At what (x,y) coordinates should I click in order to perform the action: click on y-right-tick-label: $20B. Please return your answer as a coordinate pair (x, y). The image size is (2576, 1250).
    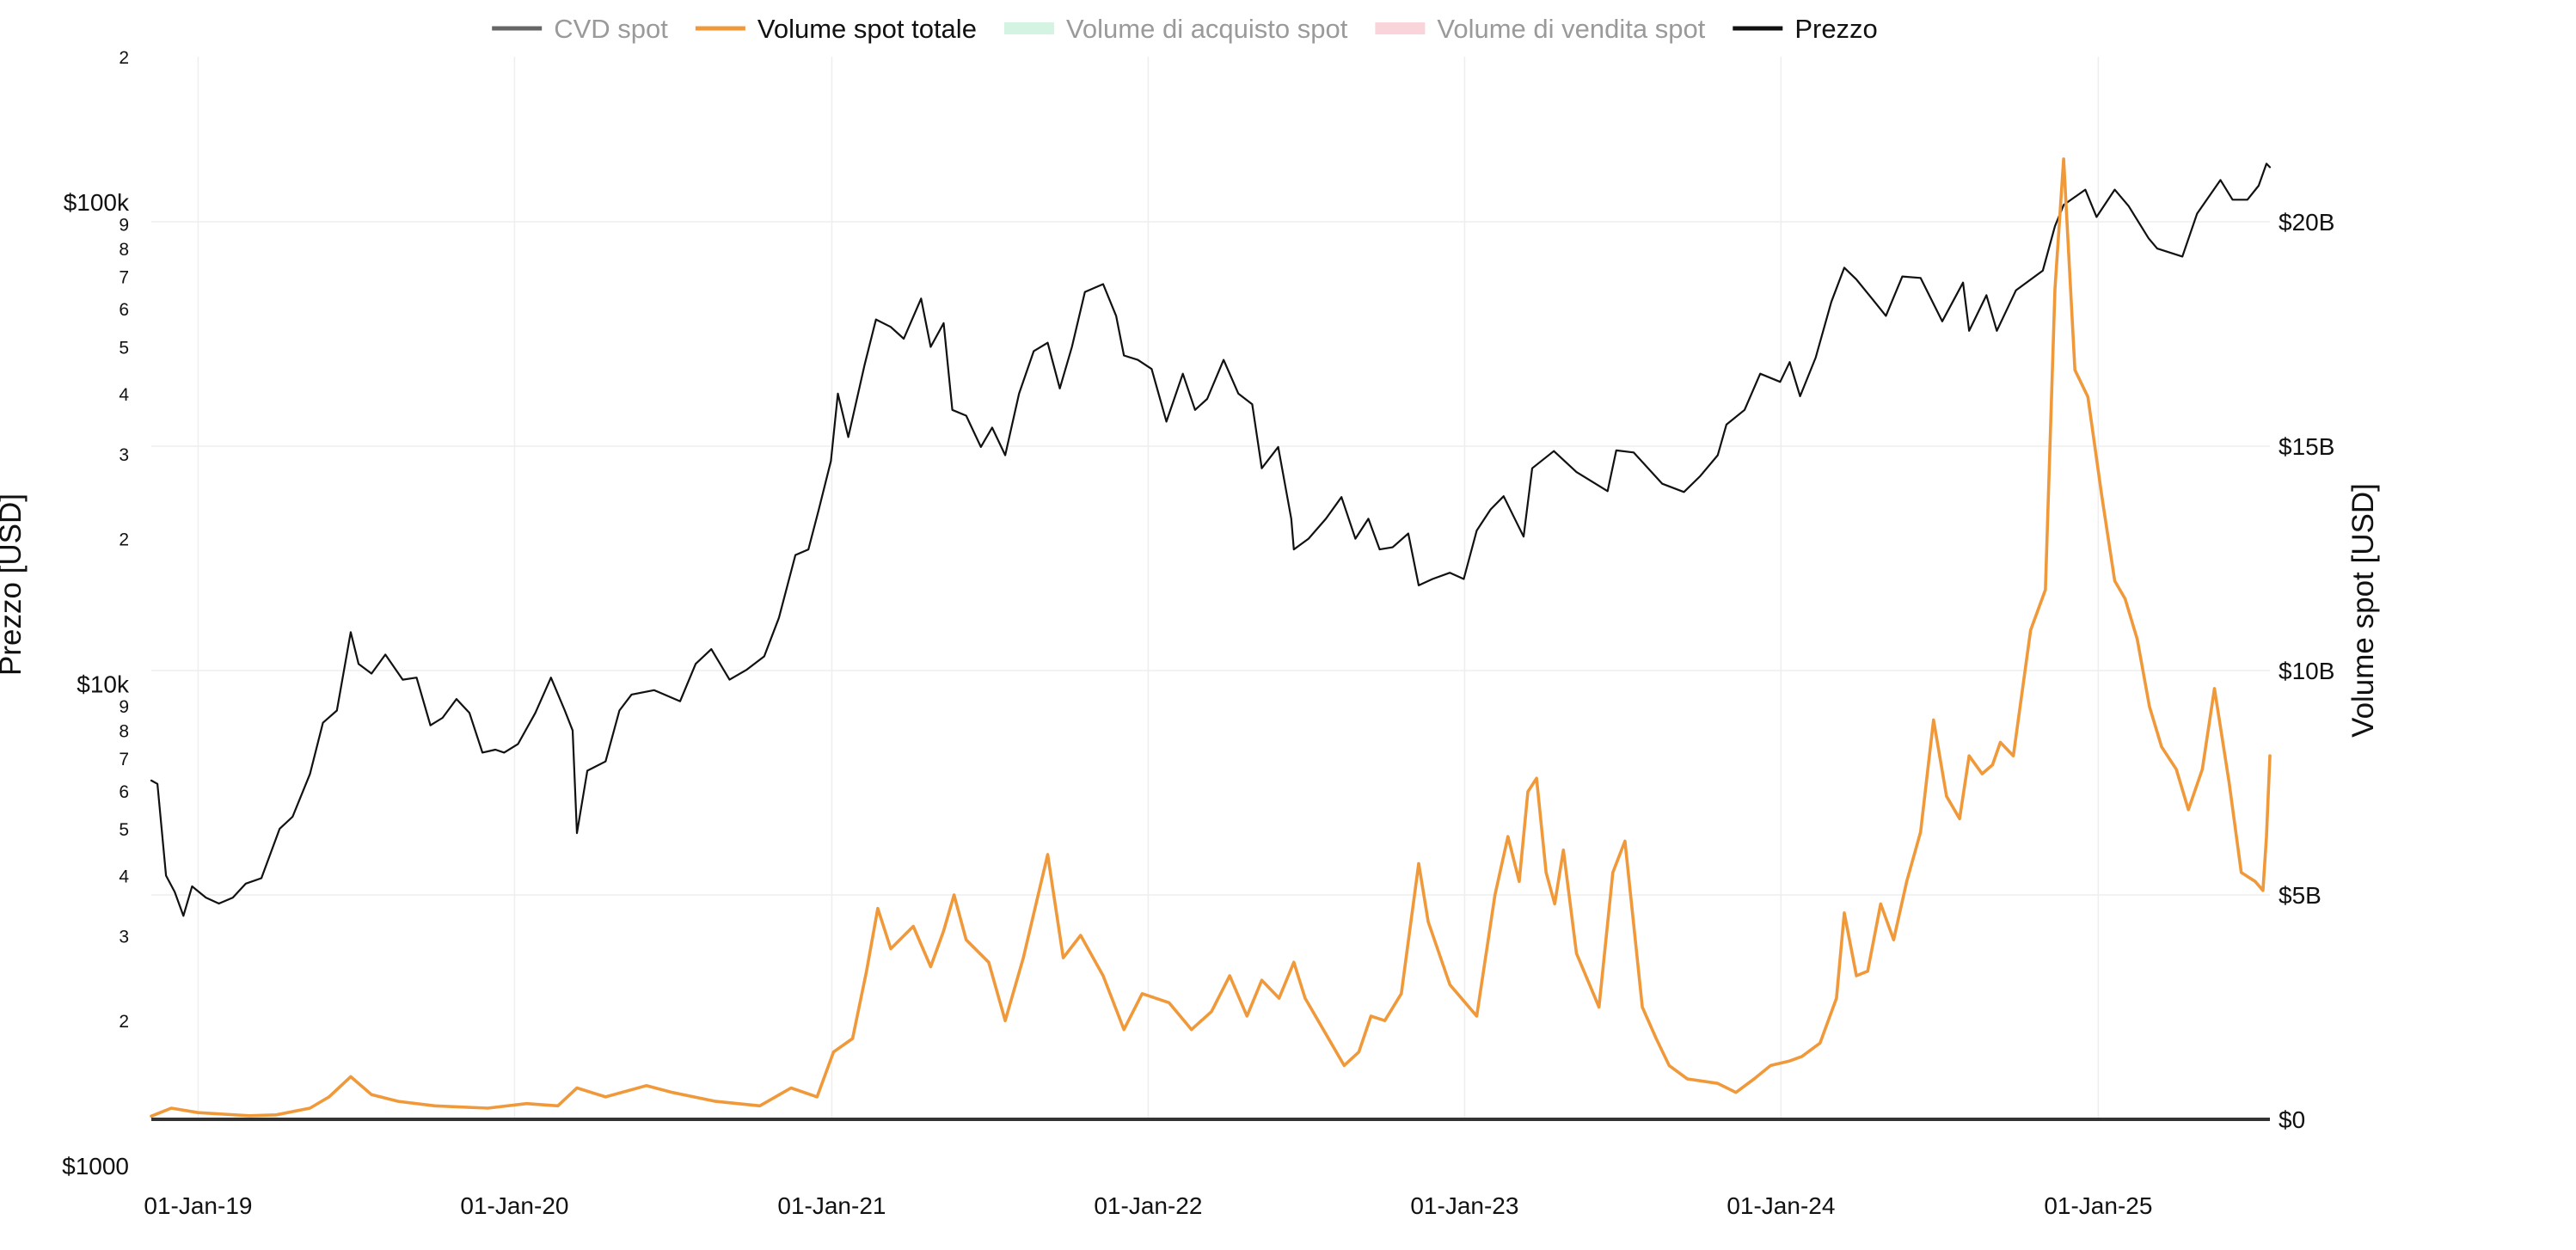
    Looking at the image, I should click on (2307, 222).